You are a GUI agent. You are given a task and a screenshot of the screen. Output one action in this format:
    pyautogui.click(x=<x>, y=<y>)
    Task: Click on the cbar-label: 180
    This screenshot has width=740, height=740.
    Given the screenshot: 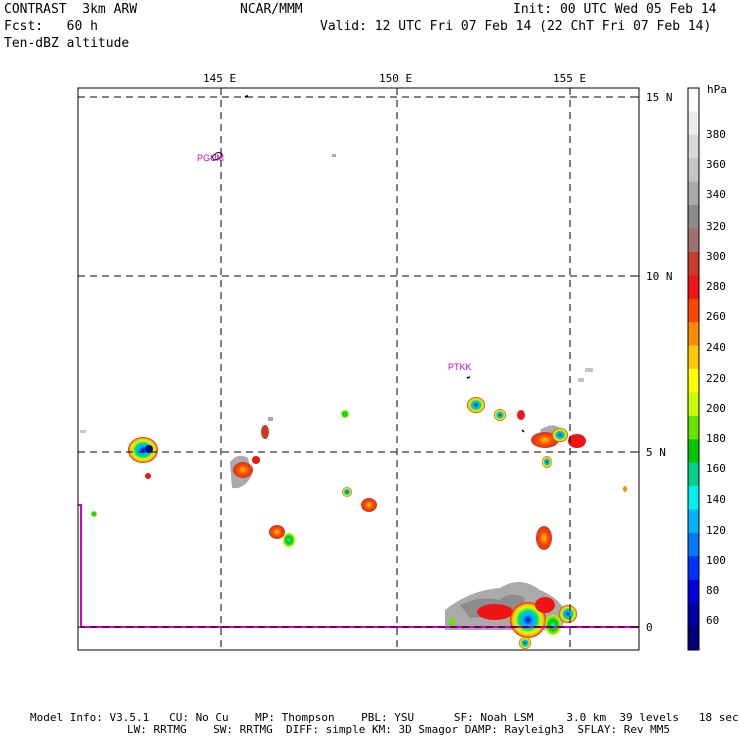 What is the action you would take?
    pyautogui.click(x=716, y=438)
    